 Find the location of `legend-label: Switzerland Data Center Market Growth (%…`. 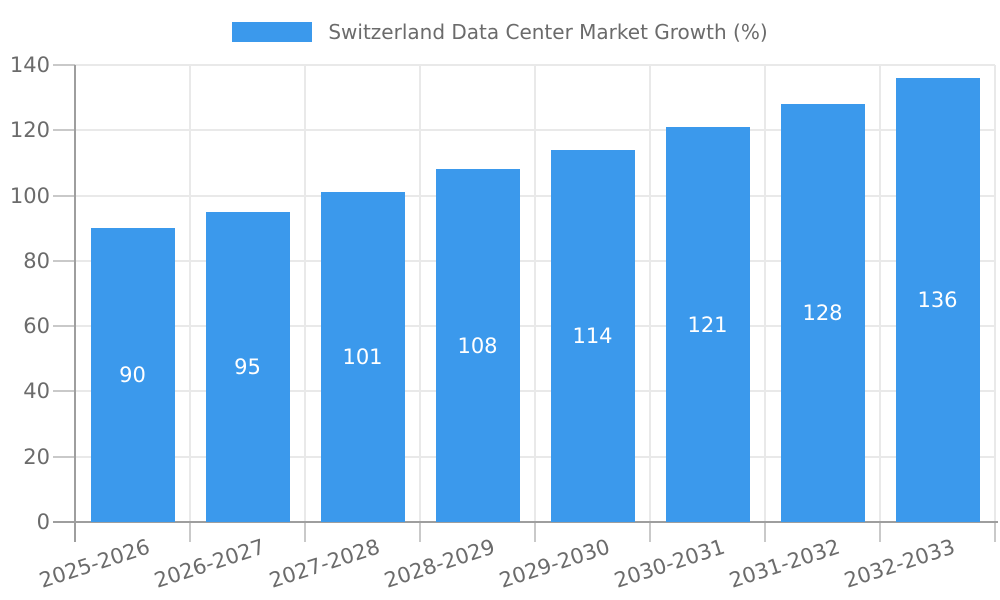

legend-label: Switzerland Data Center Market Growth (%… is located at coordinates (548, 32).